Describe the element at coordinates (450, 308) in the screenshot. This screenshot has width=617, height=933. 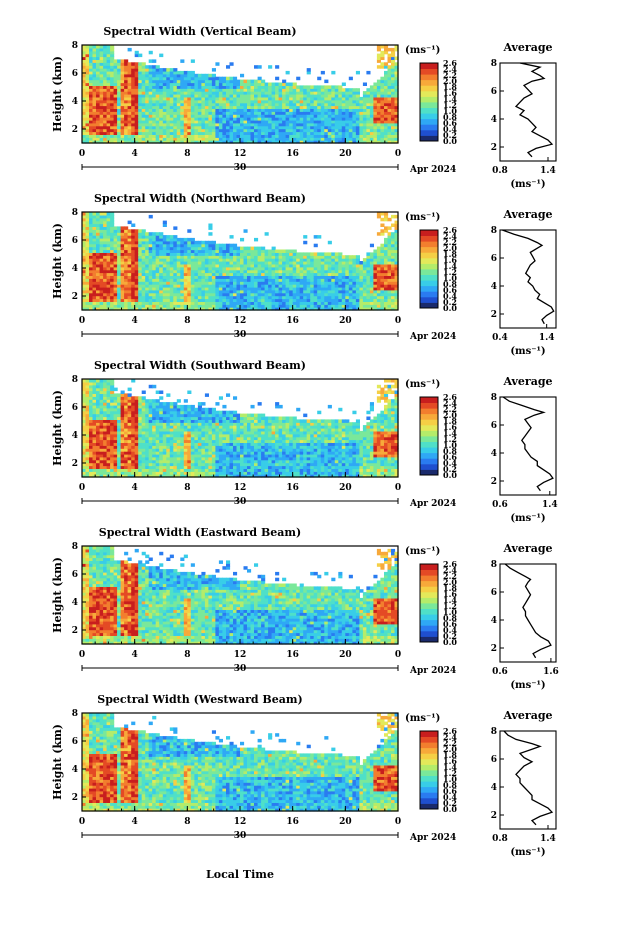
I see `colorbar-tick-label: 0.0` at that location.